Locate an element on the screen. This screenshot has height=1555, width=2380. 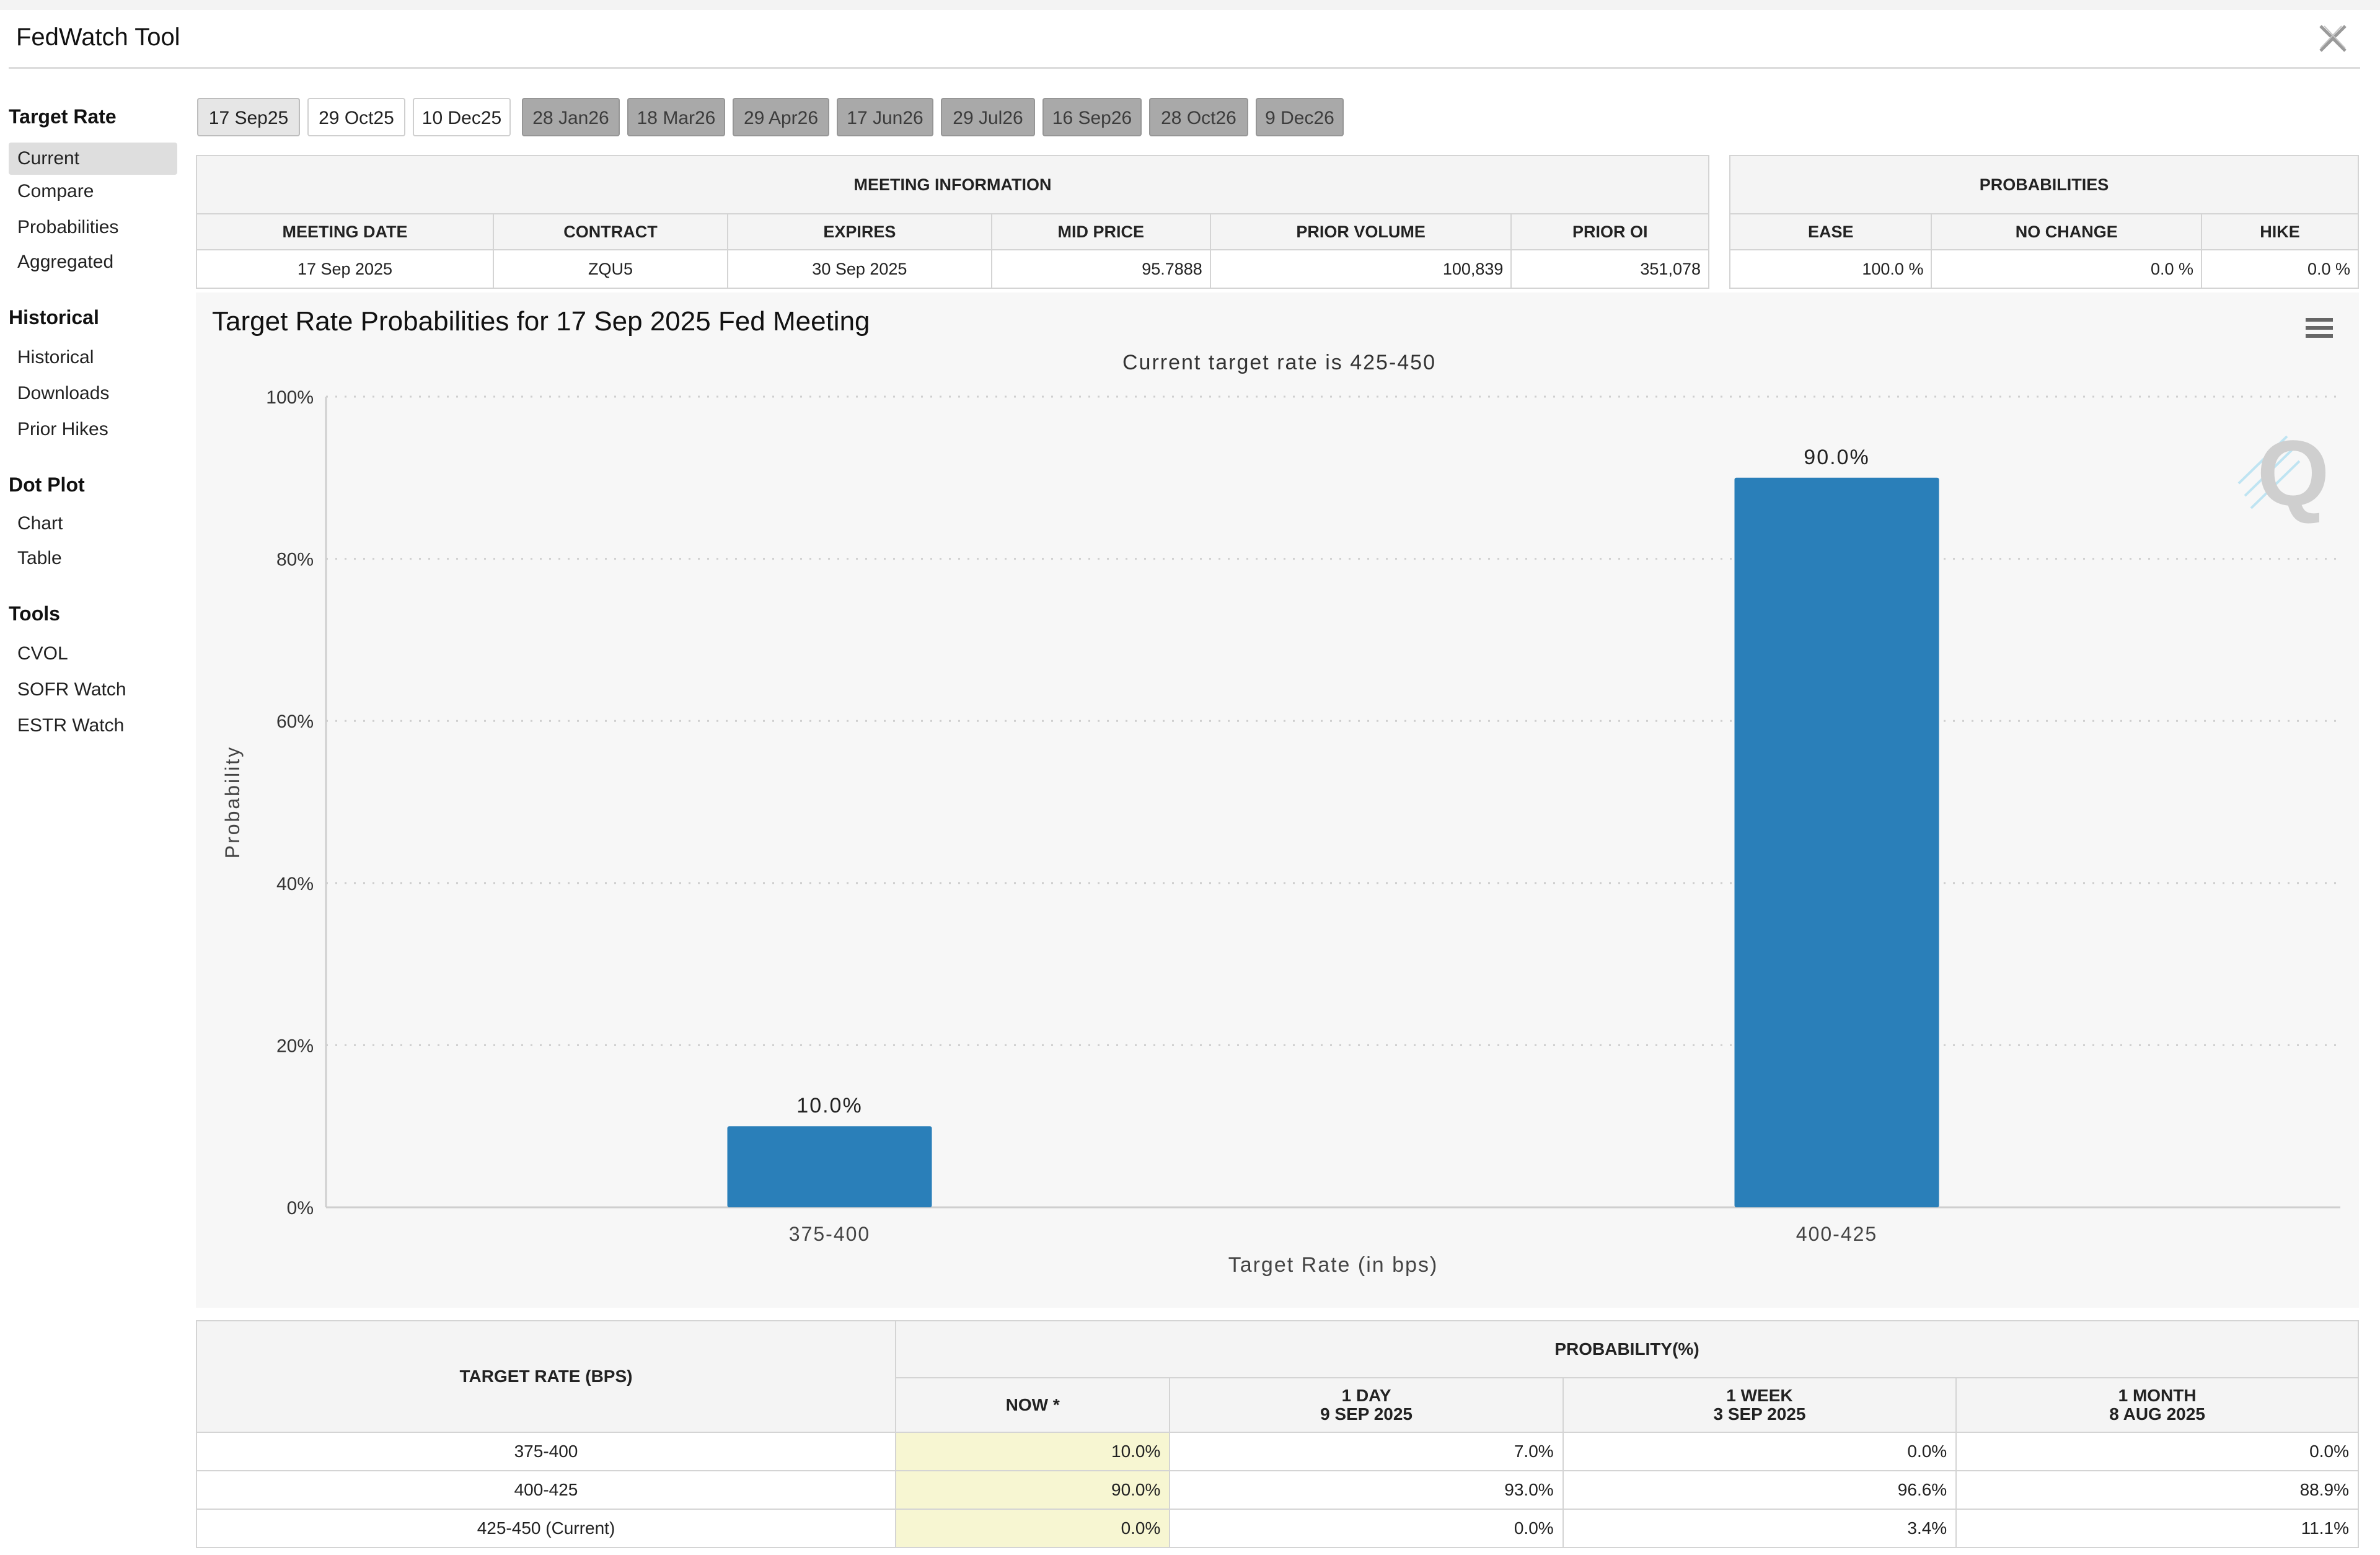
prob-cell-now: 0.0% is located at coordinates (1032, 1528).